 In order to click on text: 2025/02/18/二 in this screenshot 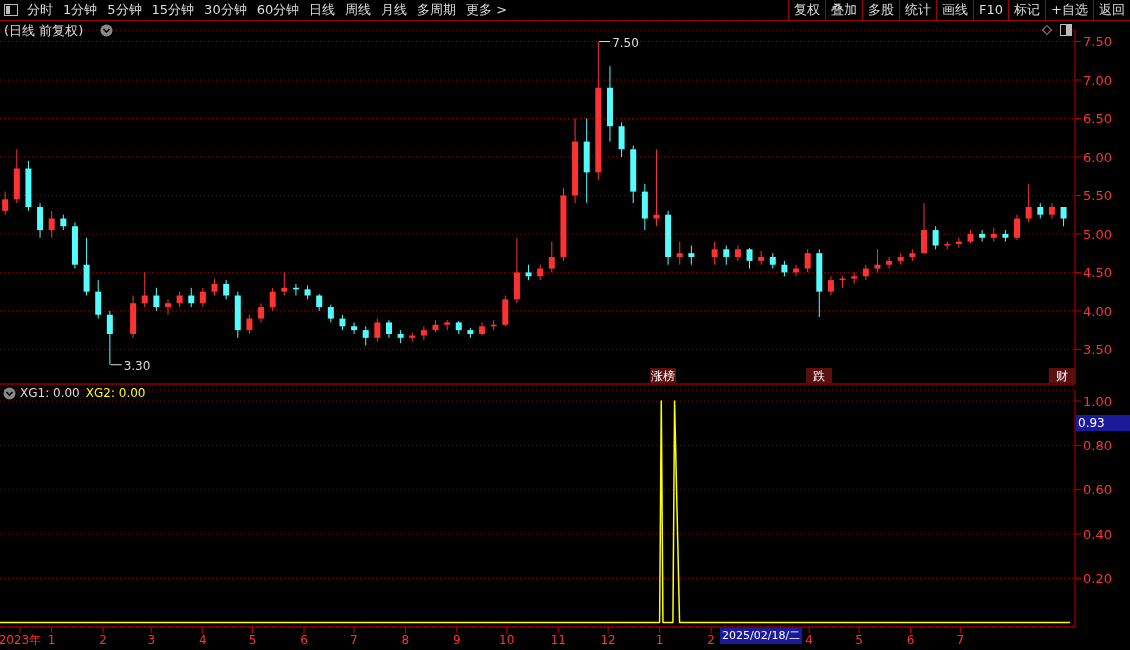, I will do `click(761, 636)`.